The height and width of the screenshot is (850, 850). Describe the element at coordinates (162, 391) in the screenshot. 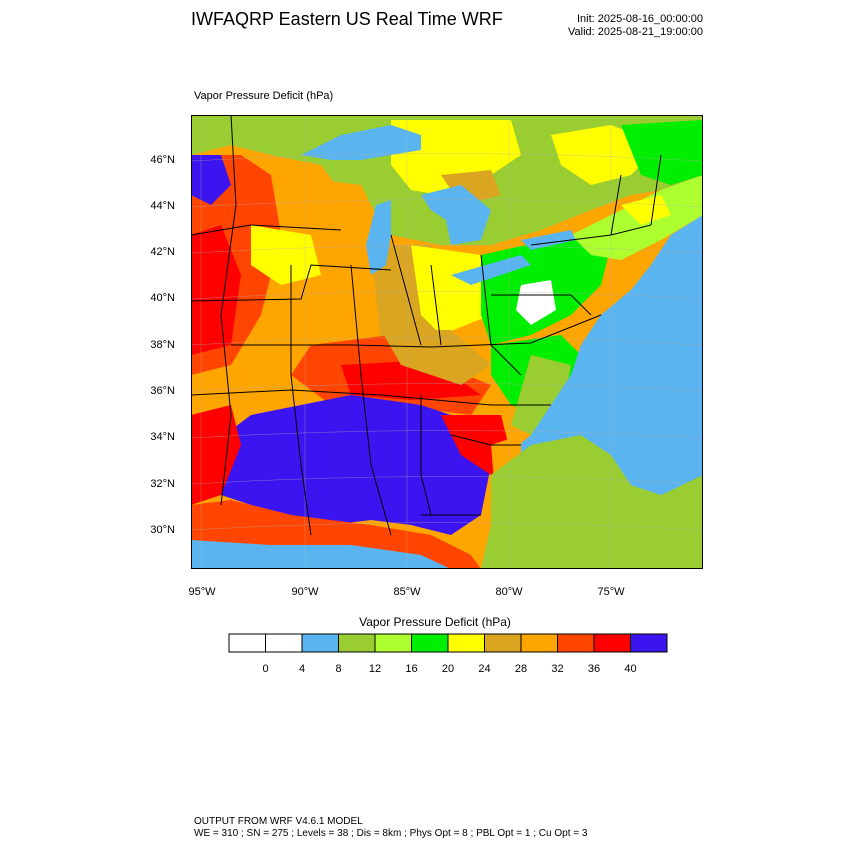

I see `lat-tick-label: 36°N` at that location.